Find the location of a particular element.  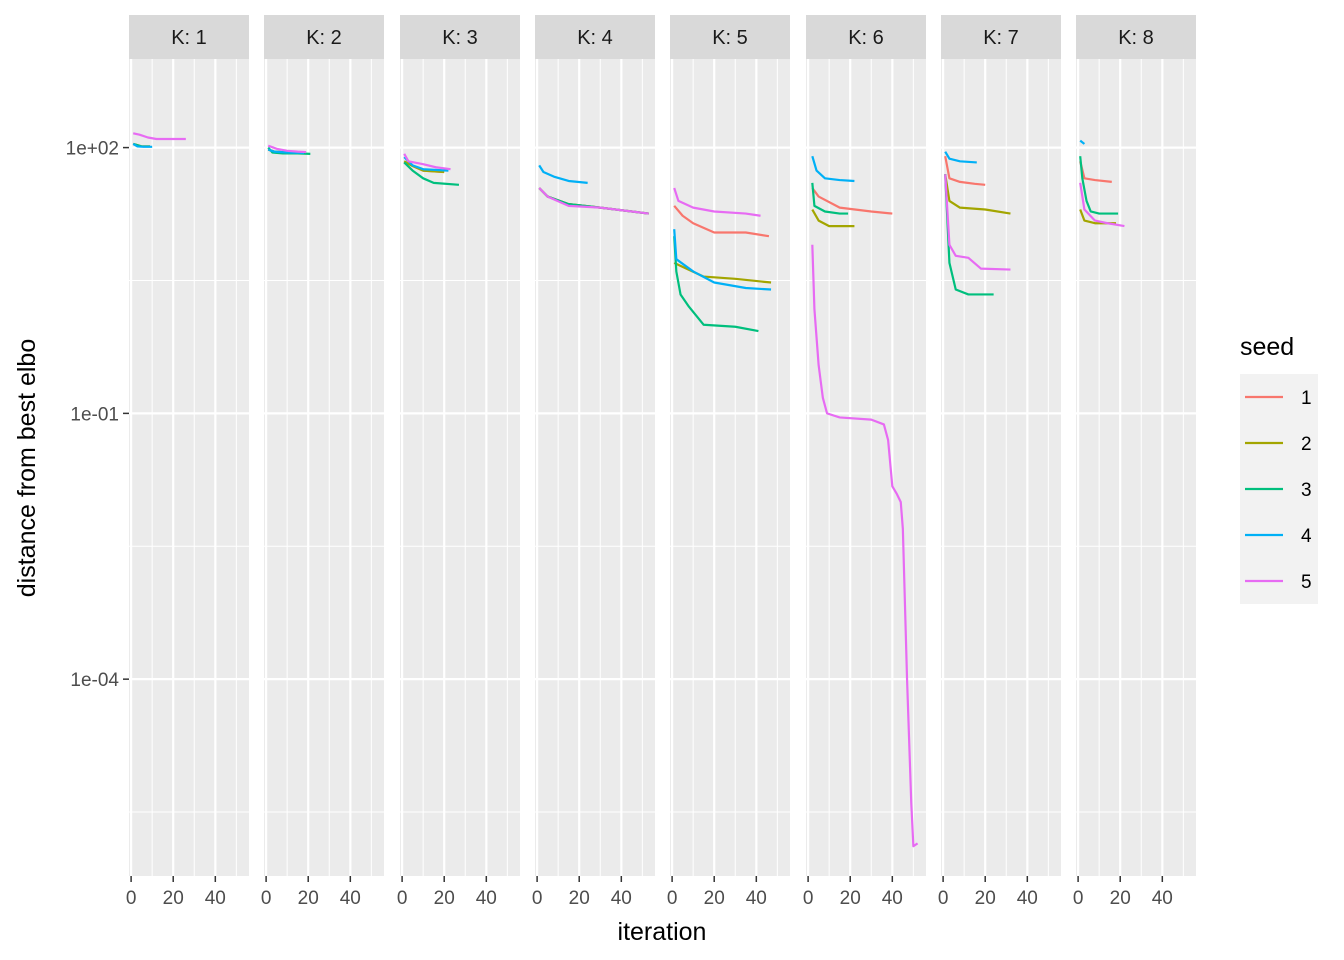

legend-label: 1 is located at coordinates (1306, 398).